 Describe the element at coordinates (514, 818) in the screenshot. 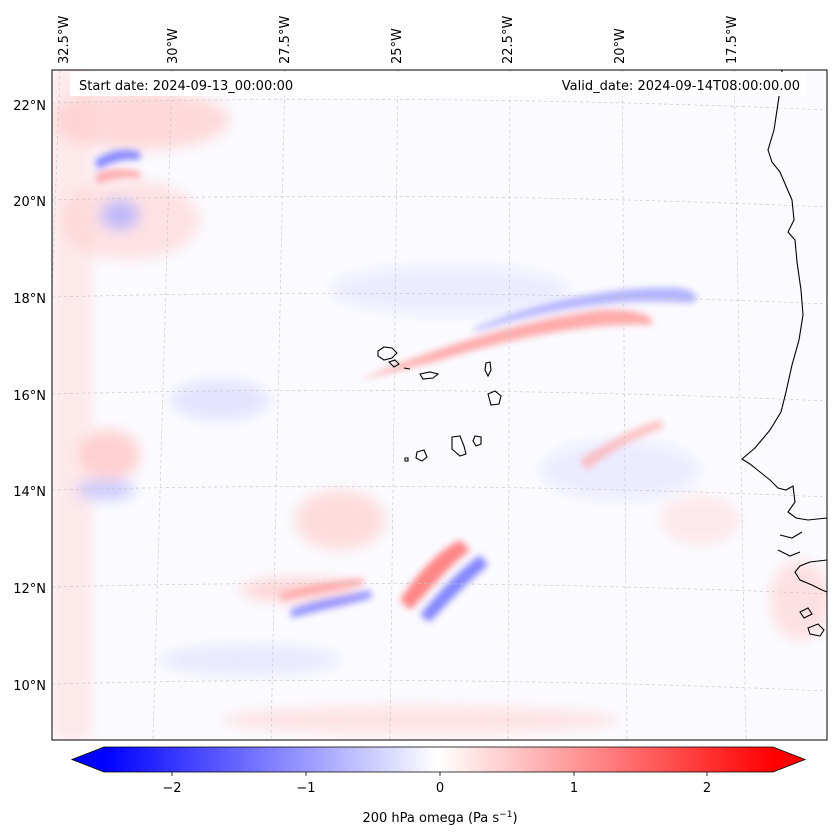

I see `colorbar-label-close: )` at that location.